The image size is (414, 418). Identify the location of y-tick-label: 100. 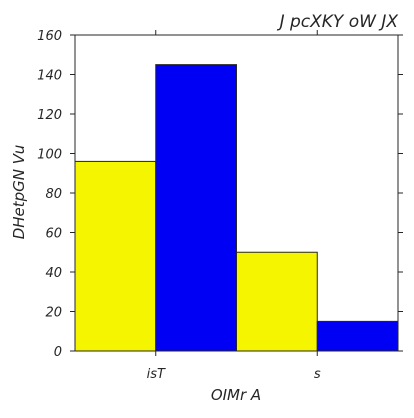
(49, 155).